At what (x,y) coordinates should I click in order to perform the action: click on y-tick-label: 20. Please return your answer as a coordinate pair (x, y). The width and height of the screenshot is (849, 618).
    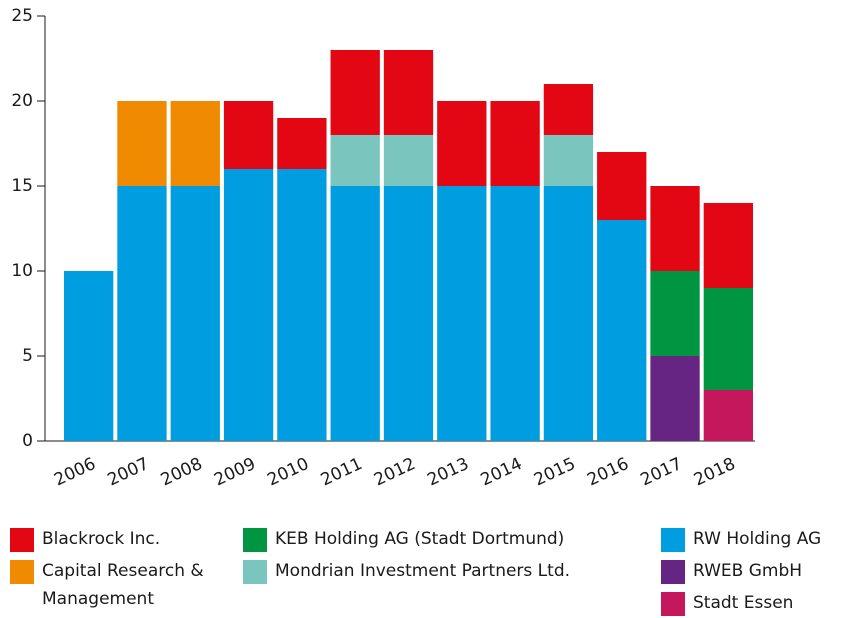
    Looking at the image, I should click on (22, 101).